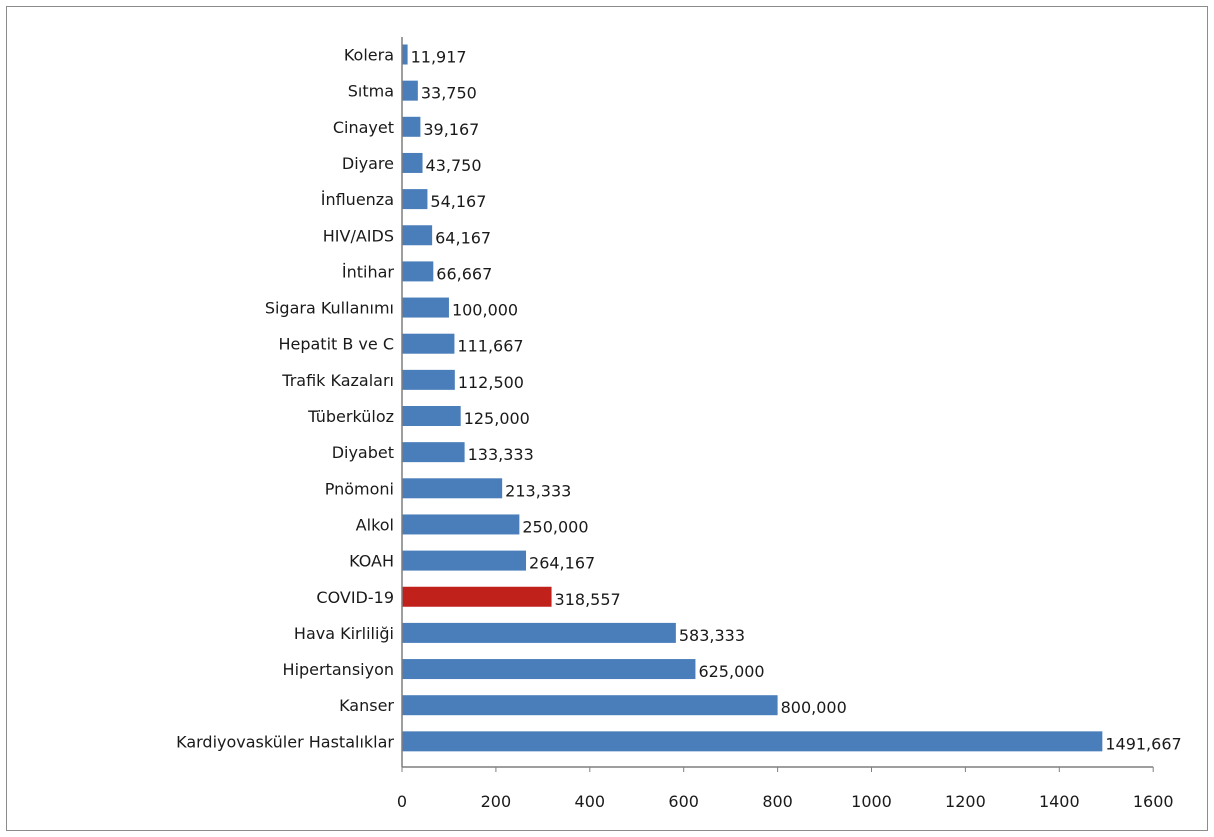 The width and height of the screenshot is (1214, 837). Describe the element at coordinates (363, 127) in the screenshot. I see `category-label: Cinayet` at that location.